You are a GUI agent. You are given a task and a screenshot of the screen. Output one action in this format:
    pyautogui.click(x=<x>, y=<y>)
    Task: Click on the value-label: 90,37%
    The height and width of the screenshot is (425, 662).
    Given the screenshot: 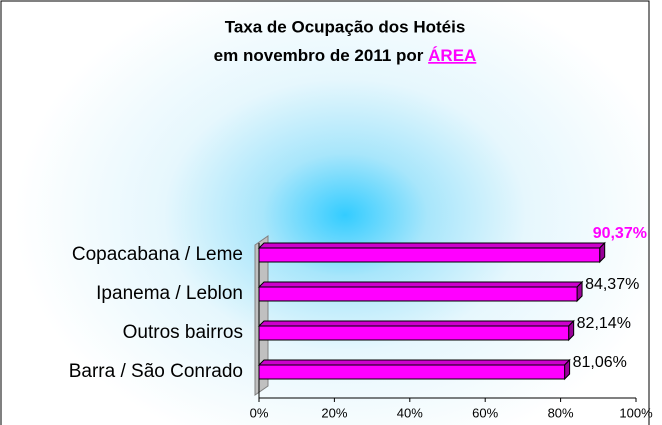 What is the action you would take?
    pyautogui.click(x=620, y=233)
    